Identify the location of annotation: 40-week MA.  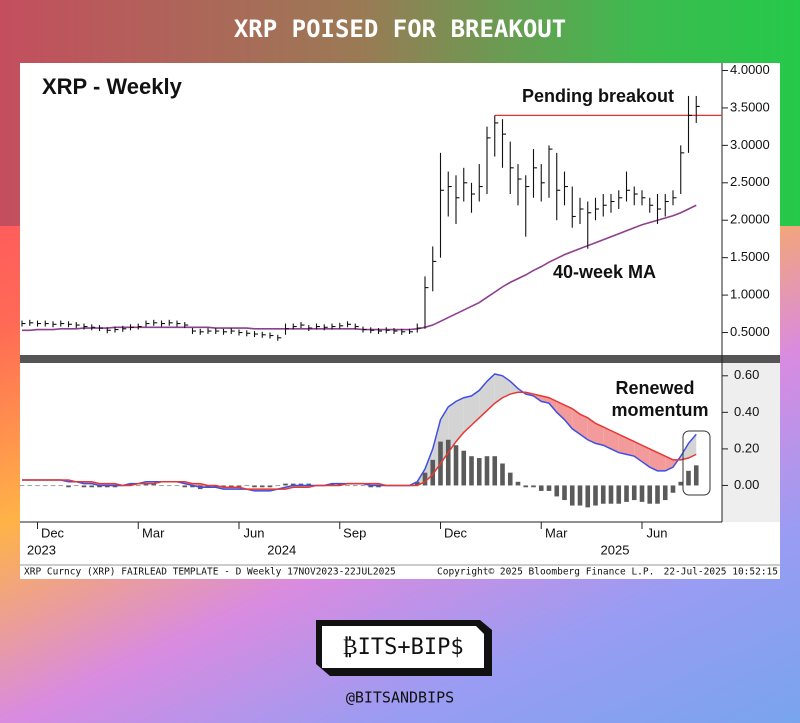
(604, 272).